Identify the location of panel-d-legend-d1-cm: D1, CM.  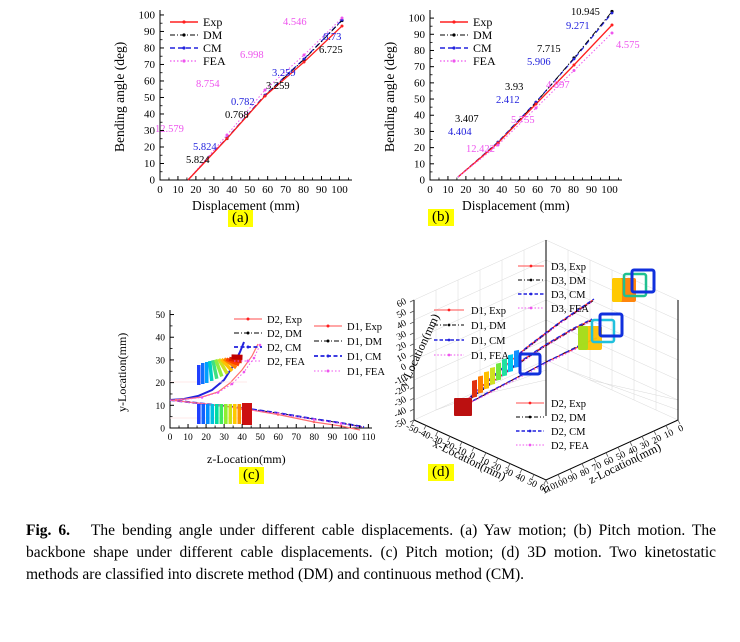
(488, 341).